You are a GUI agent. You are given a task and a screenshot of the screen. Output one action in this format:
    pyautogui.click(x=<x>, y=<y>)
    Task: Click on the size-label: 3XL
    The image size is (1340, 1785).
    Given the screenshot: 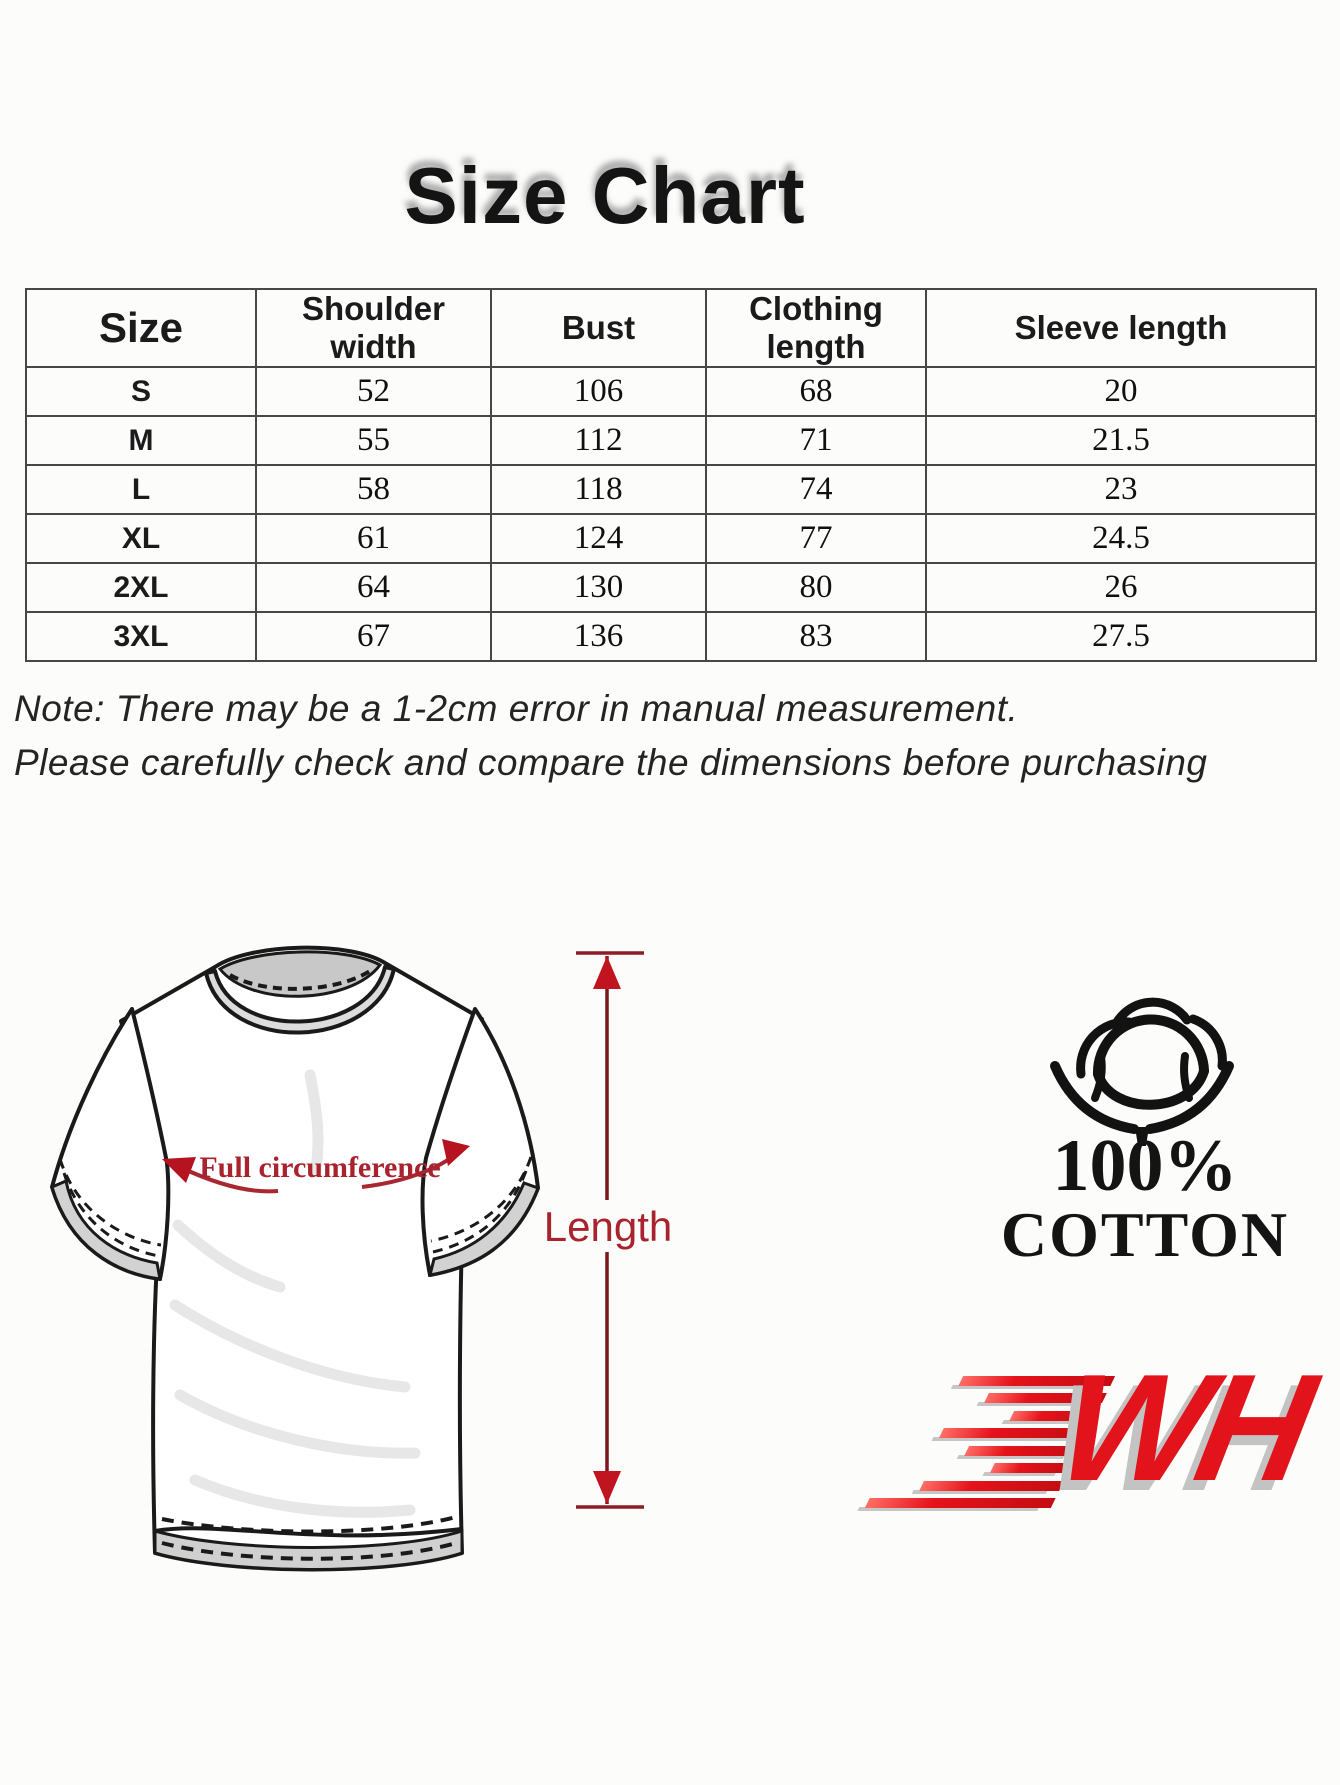 What is the action you would take?
    pyautogui.click(x=141, y=636)
    